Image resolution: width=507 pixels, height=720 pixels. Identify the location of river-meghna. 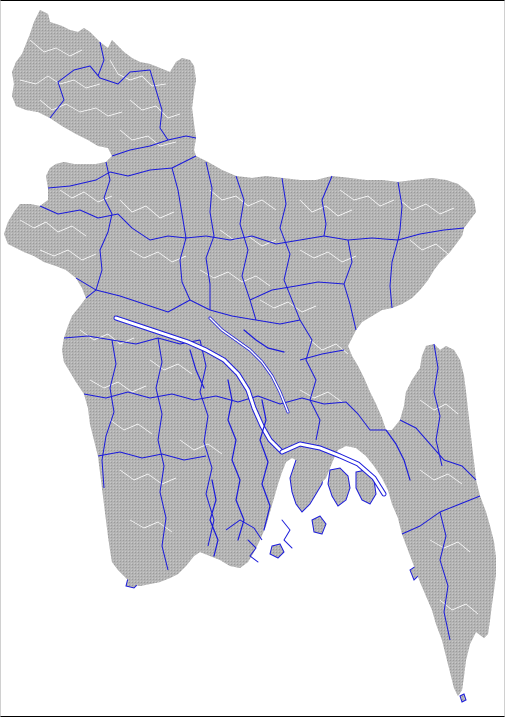
(333, 469).